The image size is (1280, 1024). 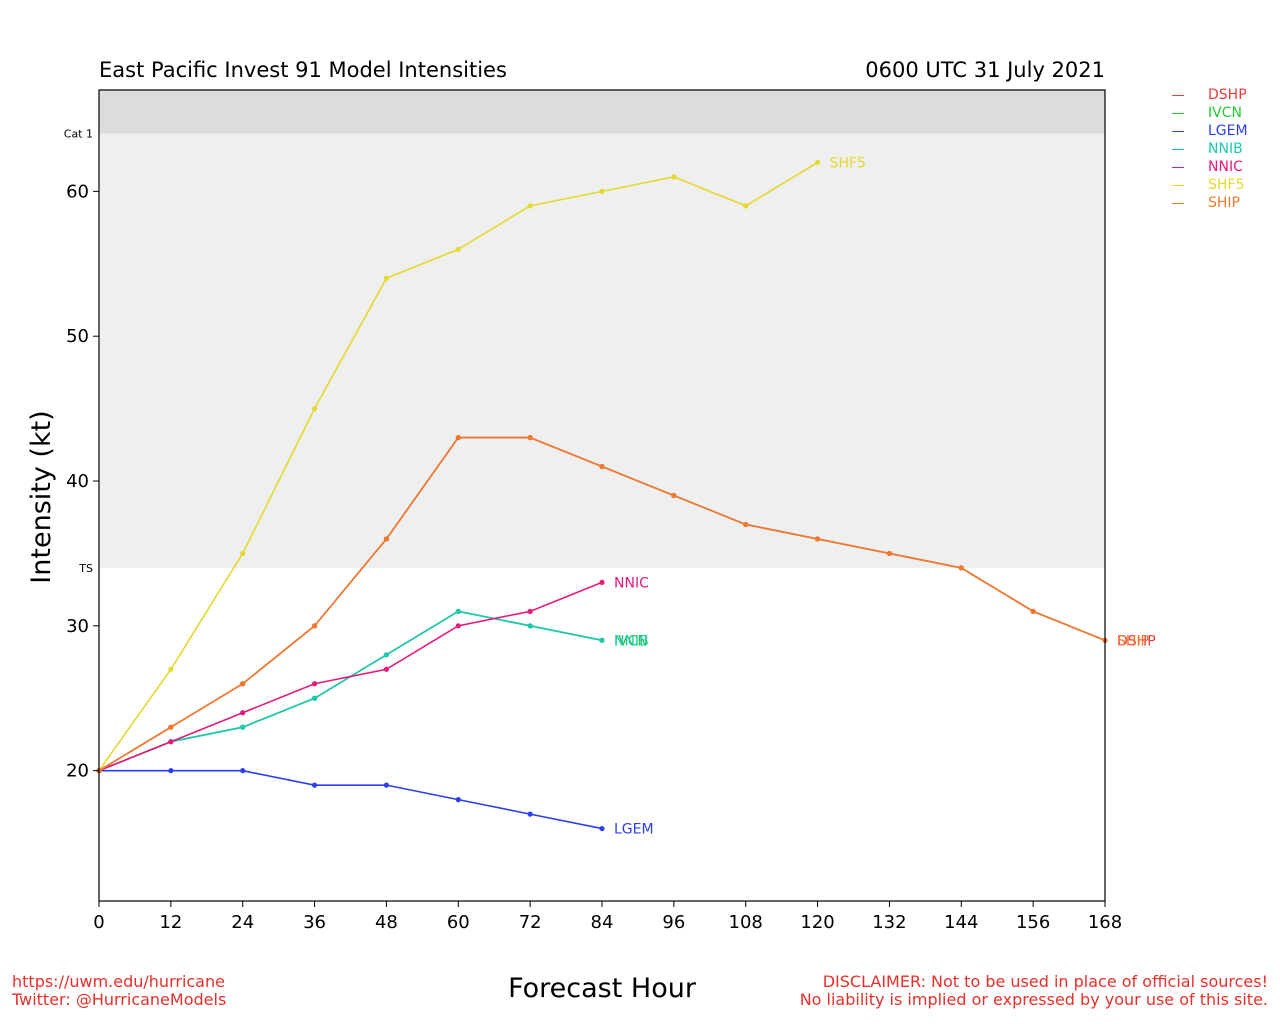 I want to click on series-end-label-nnib: NNIB, so click(x=631, y=641).